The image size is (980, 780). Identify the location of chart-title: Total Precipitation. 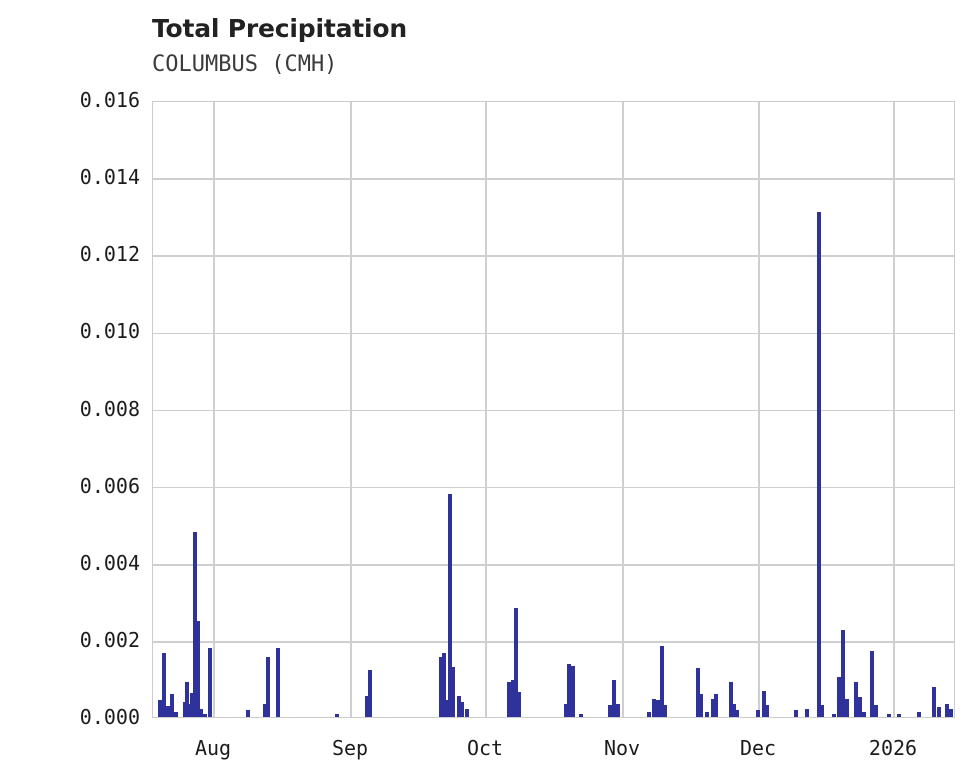
(279, 28).